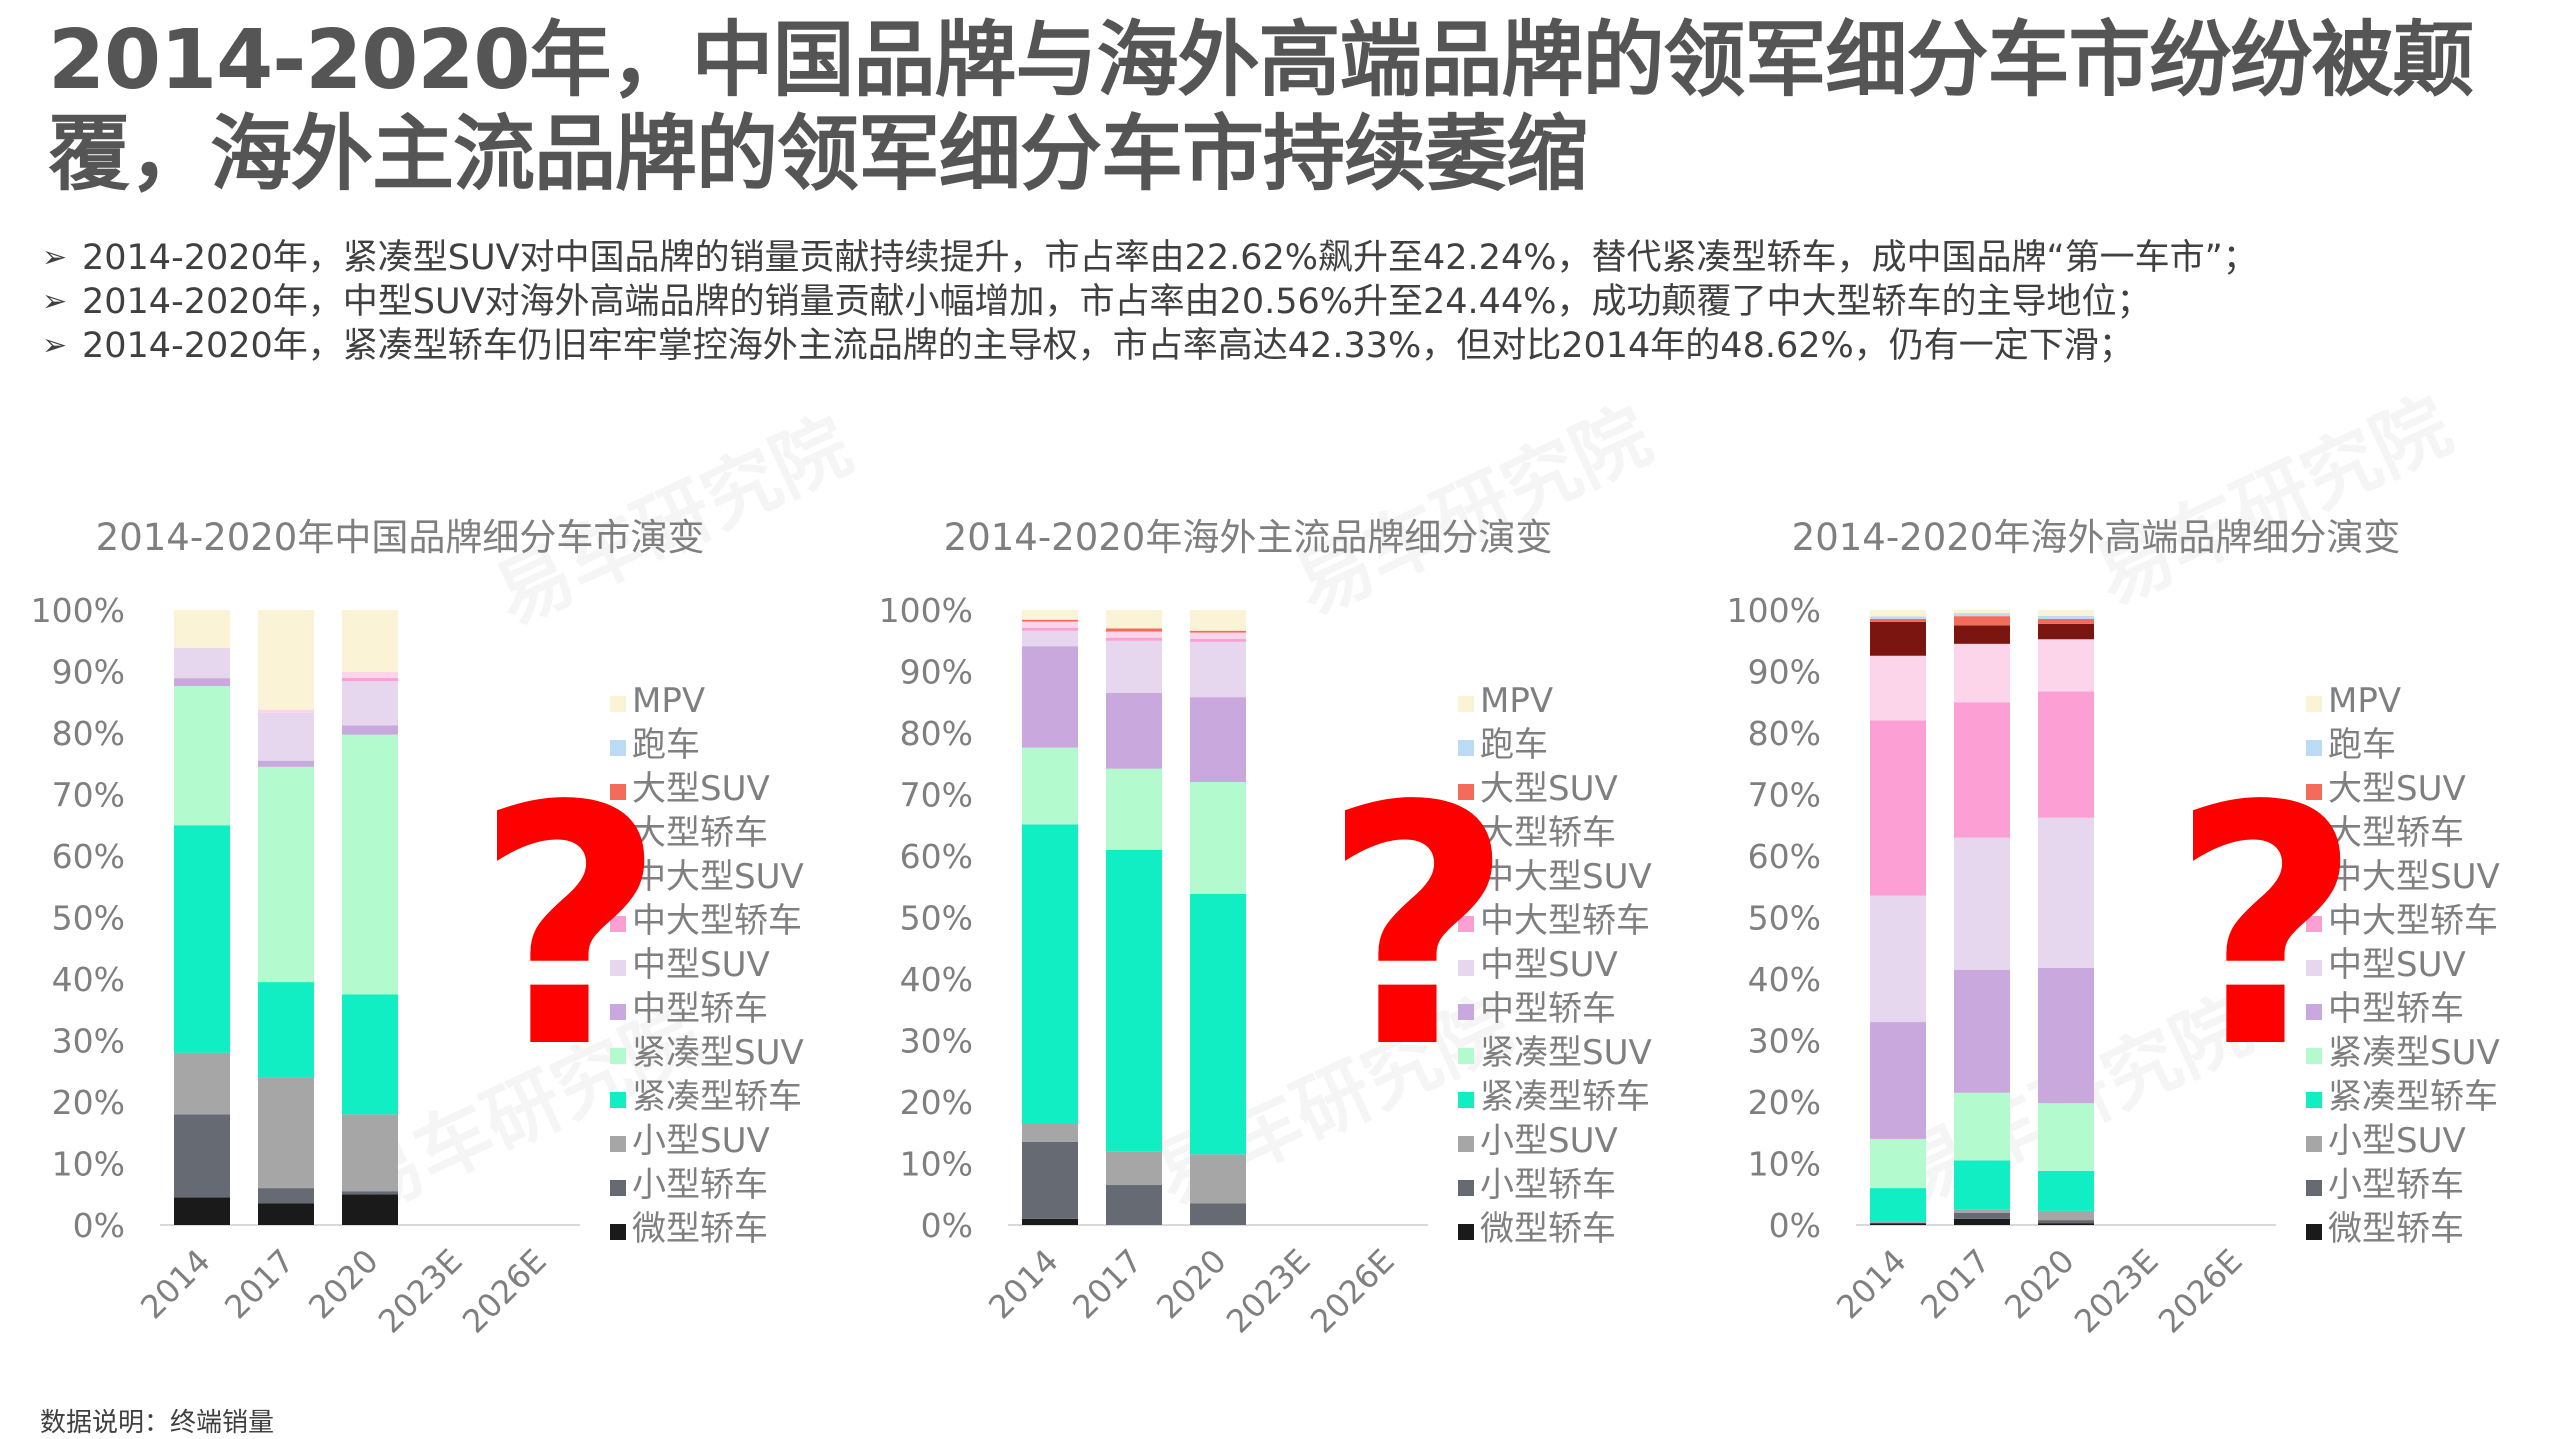 The height and width of the screenshot is (1439, 2559). Describe the element at coordinates (718, 877) in the screenshot. I see `legend-label: 中大型SUV` at that location.